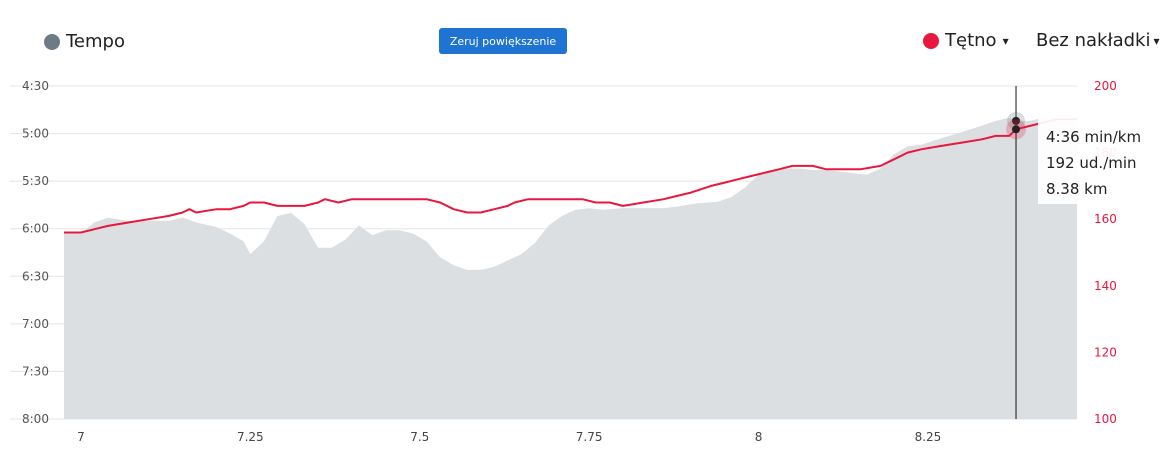 This screenshot has width=1172, height=463. Describe the element at coordinates (1016, 252) in the screenshot. I see `crosshair-layer` at that location.